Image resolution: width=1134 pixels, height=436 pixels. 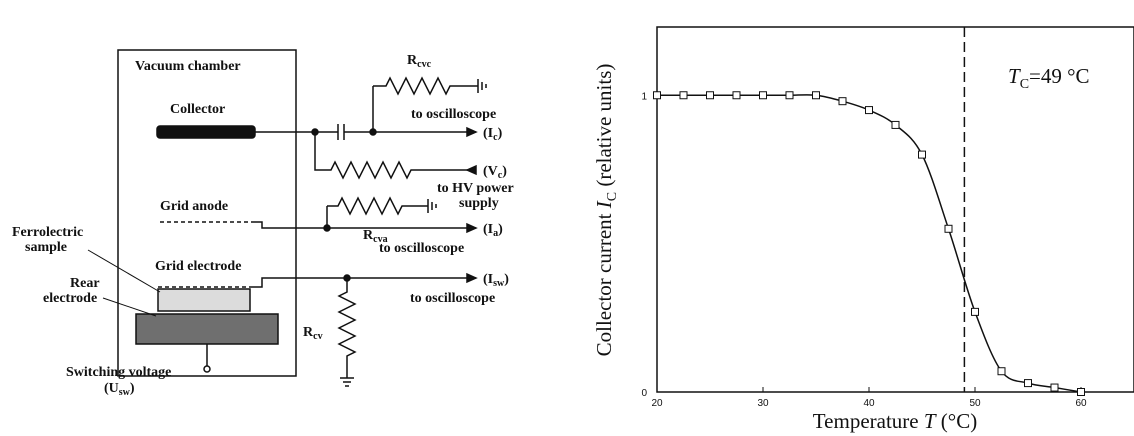 I want to click on y-axis-label: Collector current IC (relative units), so click(x=606, y=210).